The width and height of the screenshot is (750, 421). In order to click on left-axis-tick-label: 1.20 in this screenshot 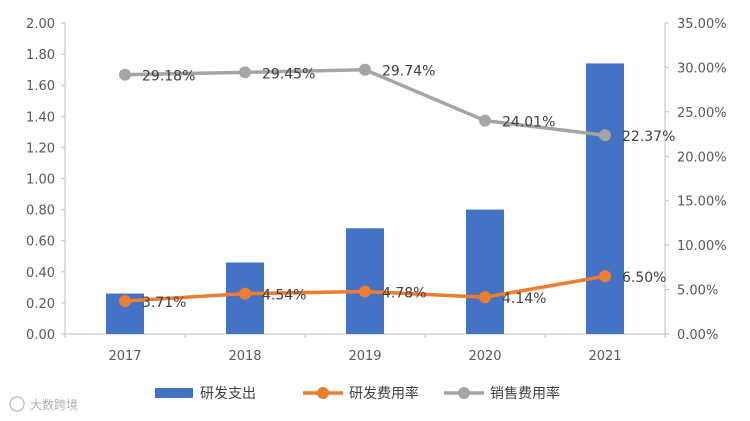, I will do `click(40, 148)`.